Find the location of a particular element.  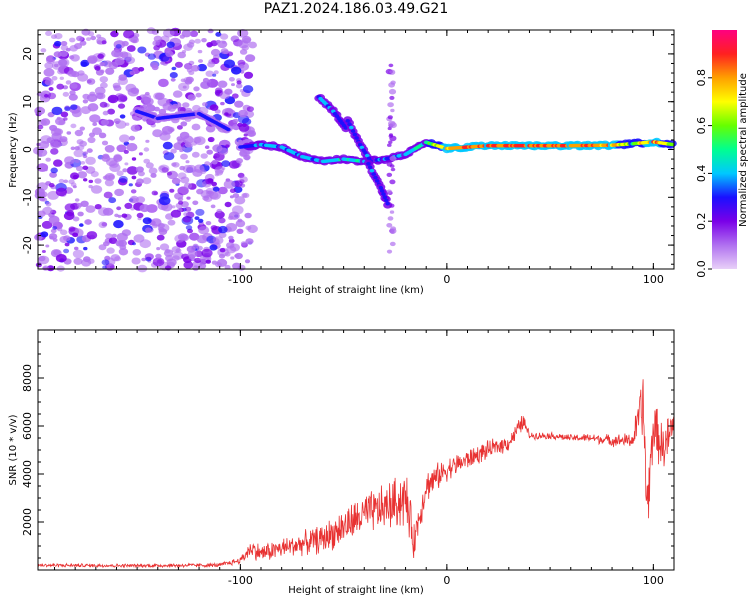

colorbar-ticks: 0.0 0.2 0.4 0.6 0.8 is located at coordinates (703, 173).